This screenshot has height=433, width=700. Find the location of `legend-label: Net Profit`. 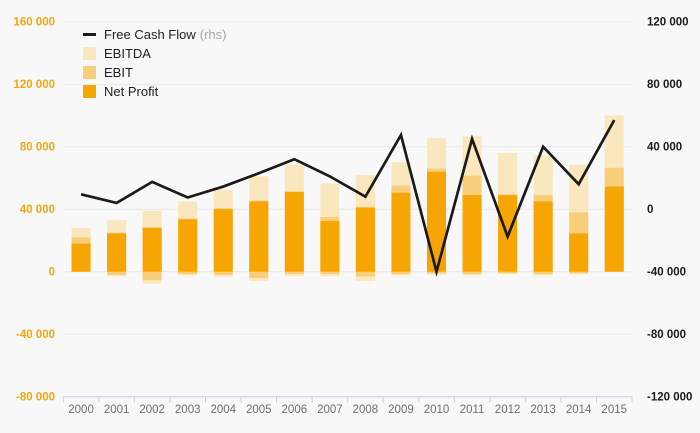

legend-label: Net Profit is located at coordinates (131, 91).